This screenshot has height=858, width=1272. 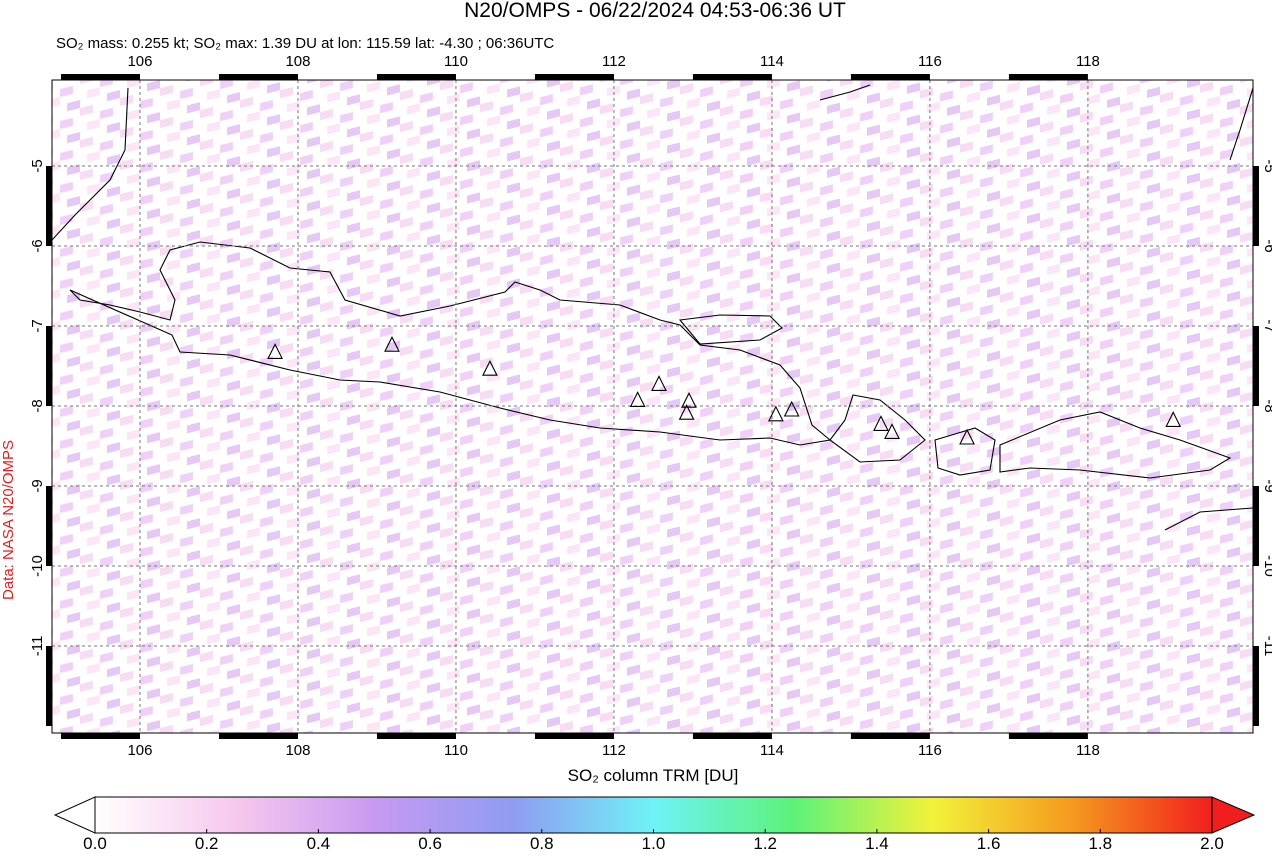 I want to click on colorbar-tick-label: 0.2, so click(x=207, y=843).